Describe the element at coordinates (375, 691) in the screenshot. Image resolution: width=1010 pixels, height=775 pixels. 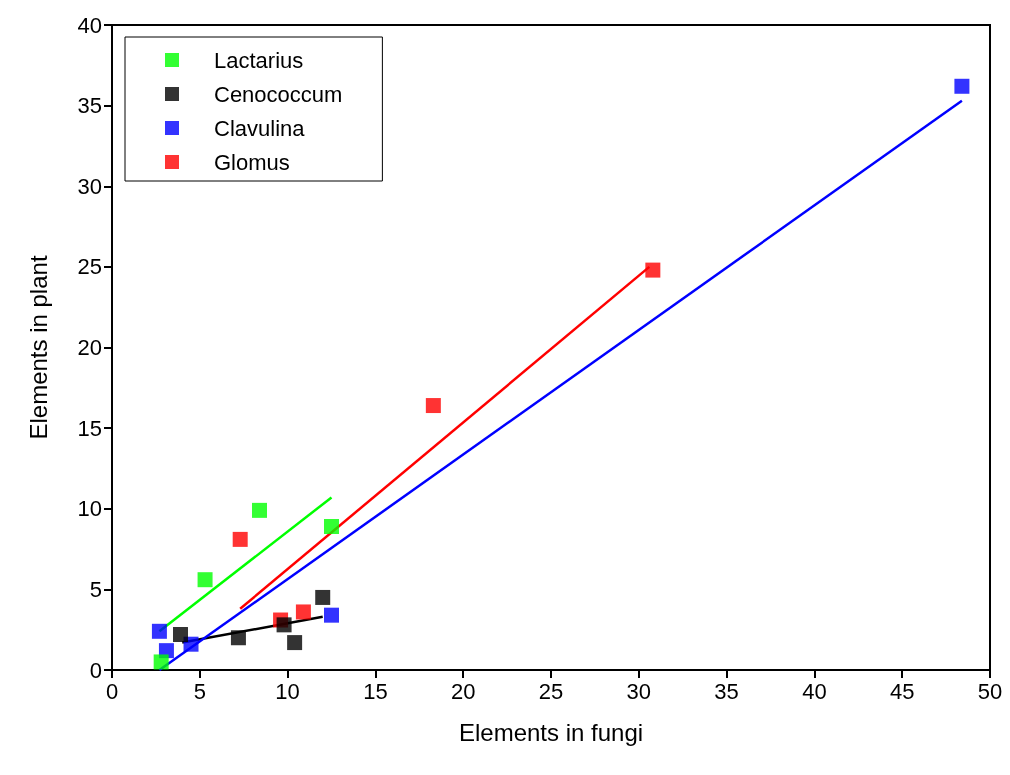
I see `x-tick-label: 15` at that location.